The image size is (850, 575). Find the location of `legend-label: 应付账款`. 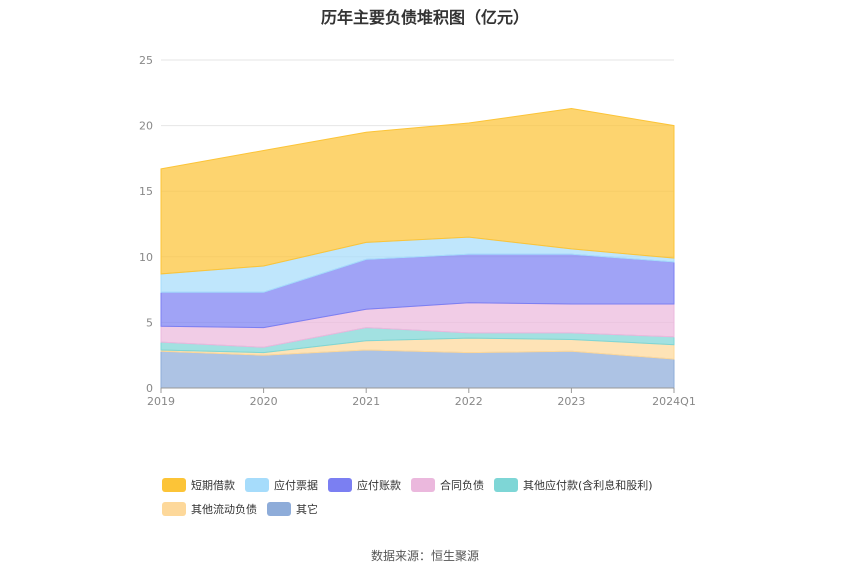

legend-label: 应付账款 is located at coordinates (379, 485).